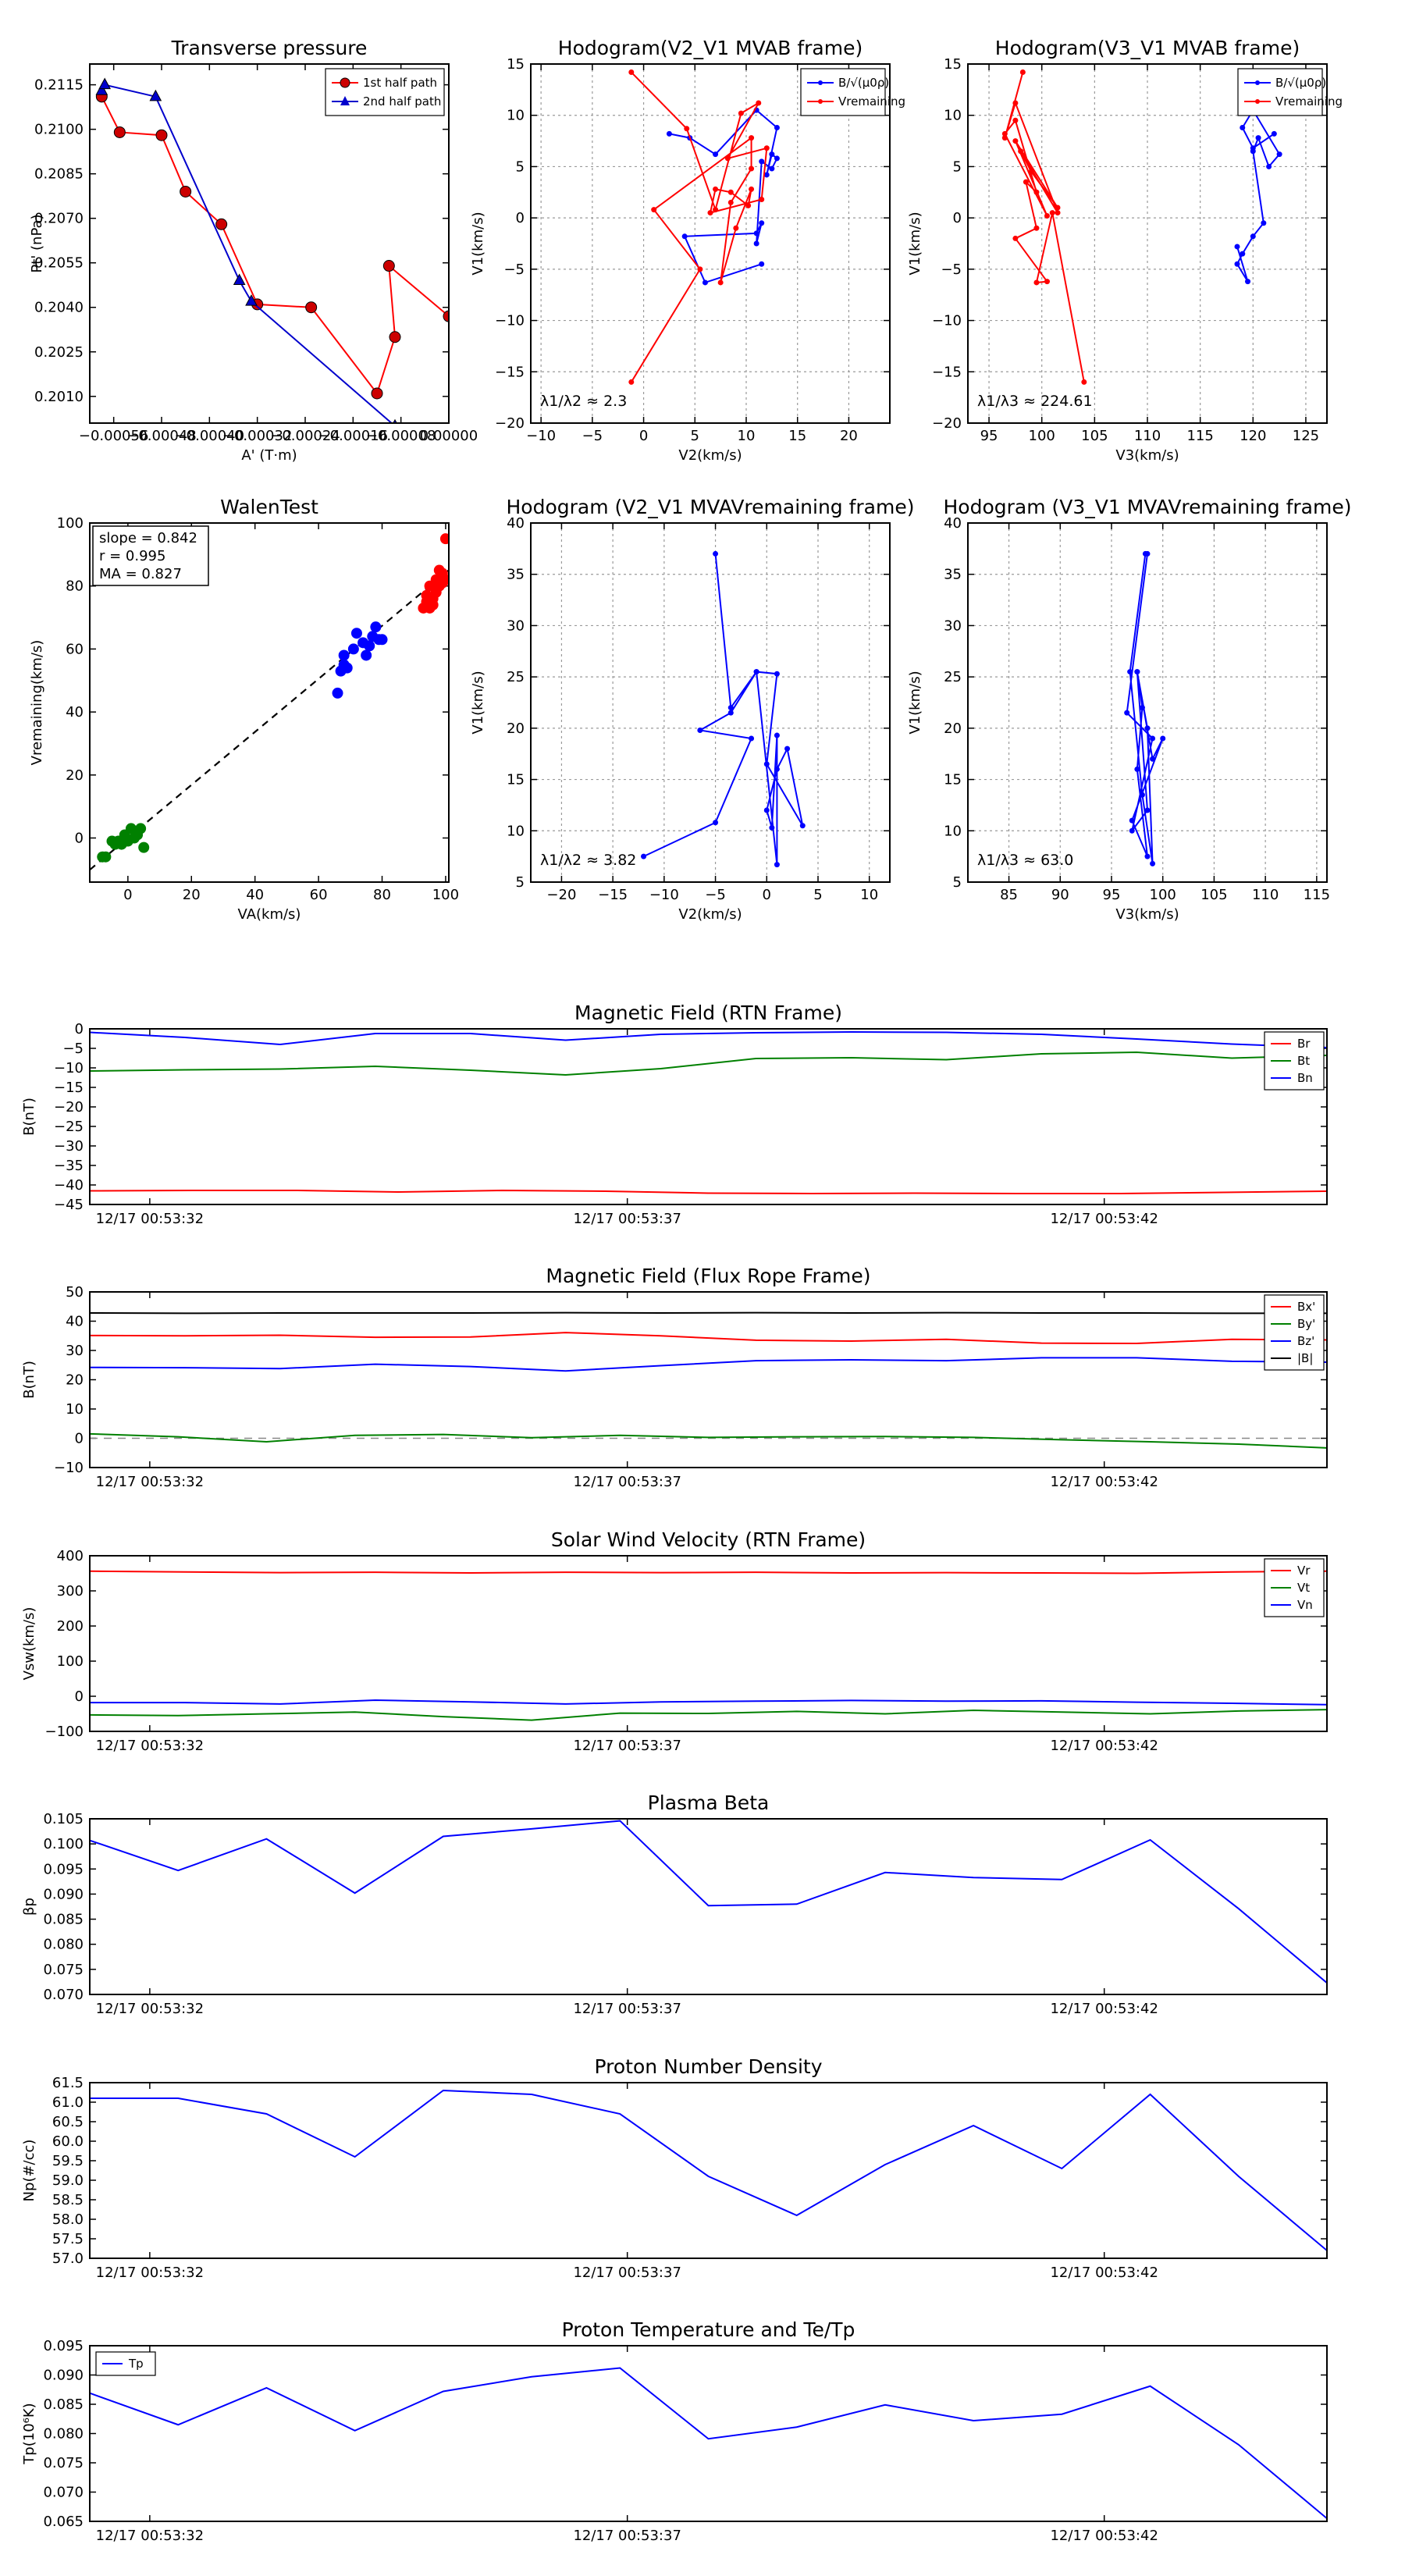 Image resolution: width=1405 pixels, height=2576 pixels. I want to click on y-axis-label: βp, so click(29, 1907).